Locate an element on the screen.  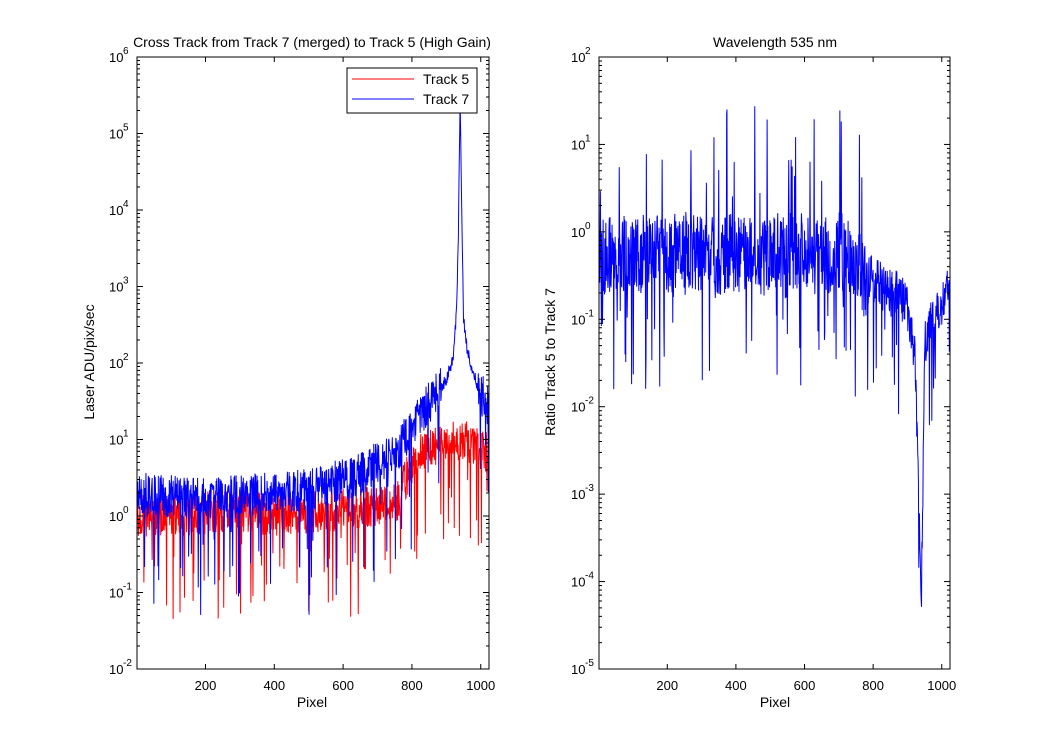
y-tick-label-exponent: 4 is located at coordinates (126, 204).